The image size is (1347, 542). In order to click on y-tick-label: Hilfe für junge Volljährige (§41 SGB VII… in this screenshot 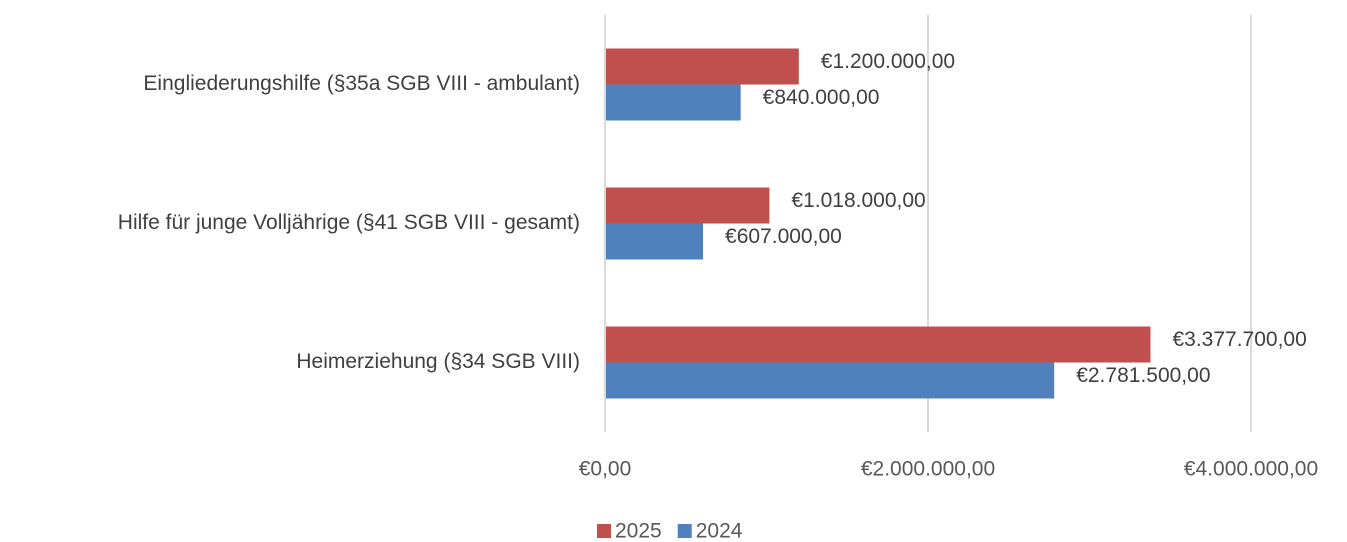, I will do `click(349, 222)`.